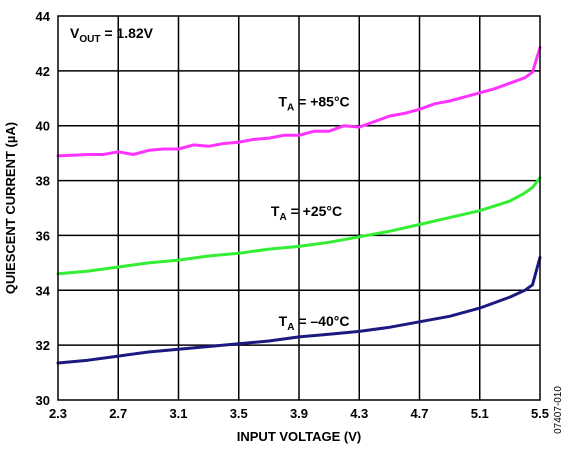  I want to click on y-tick-label: 32, so click(43, 345).